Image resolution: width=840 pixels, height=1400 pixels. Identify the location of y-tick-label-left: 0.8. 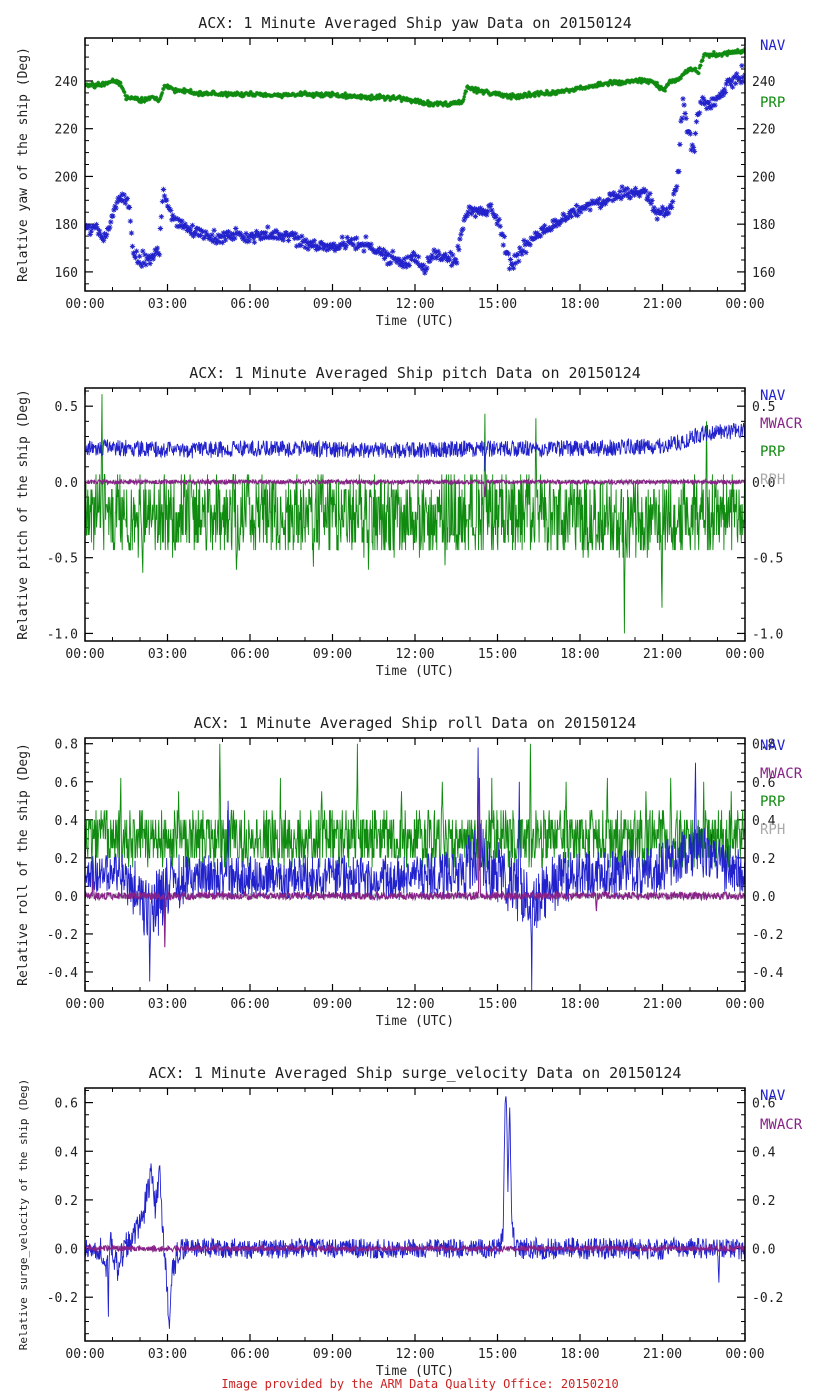
(66, 745).